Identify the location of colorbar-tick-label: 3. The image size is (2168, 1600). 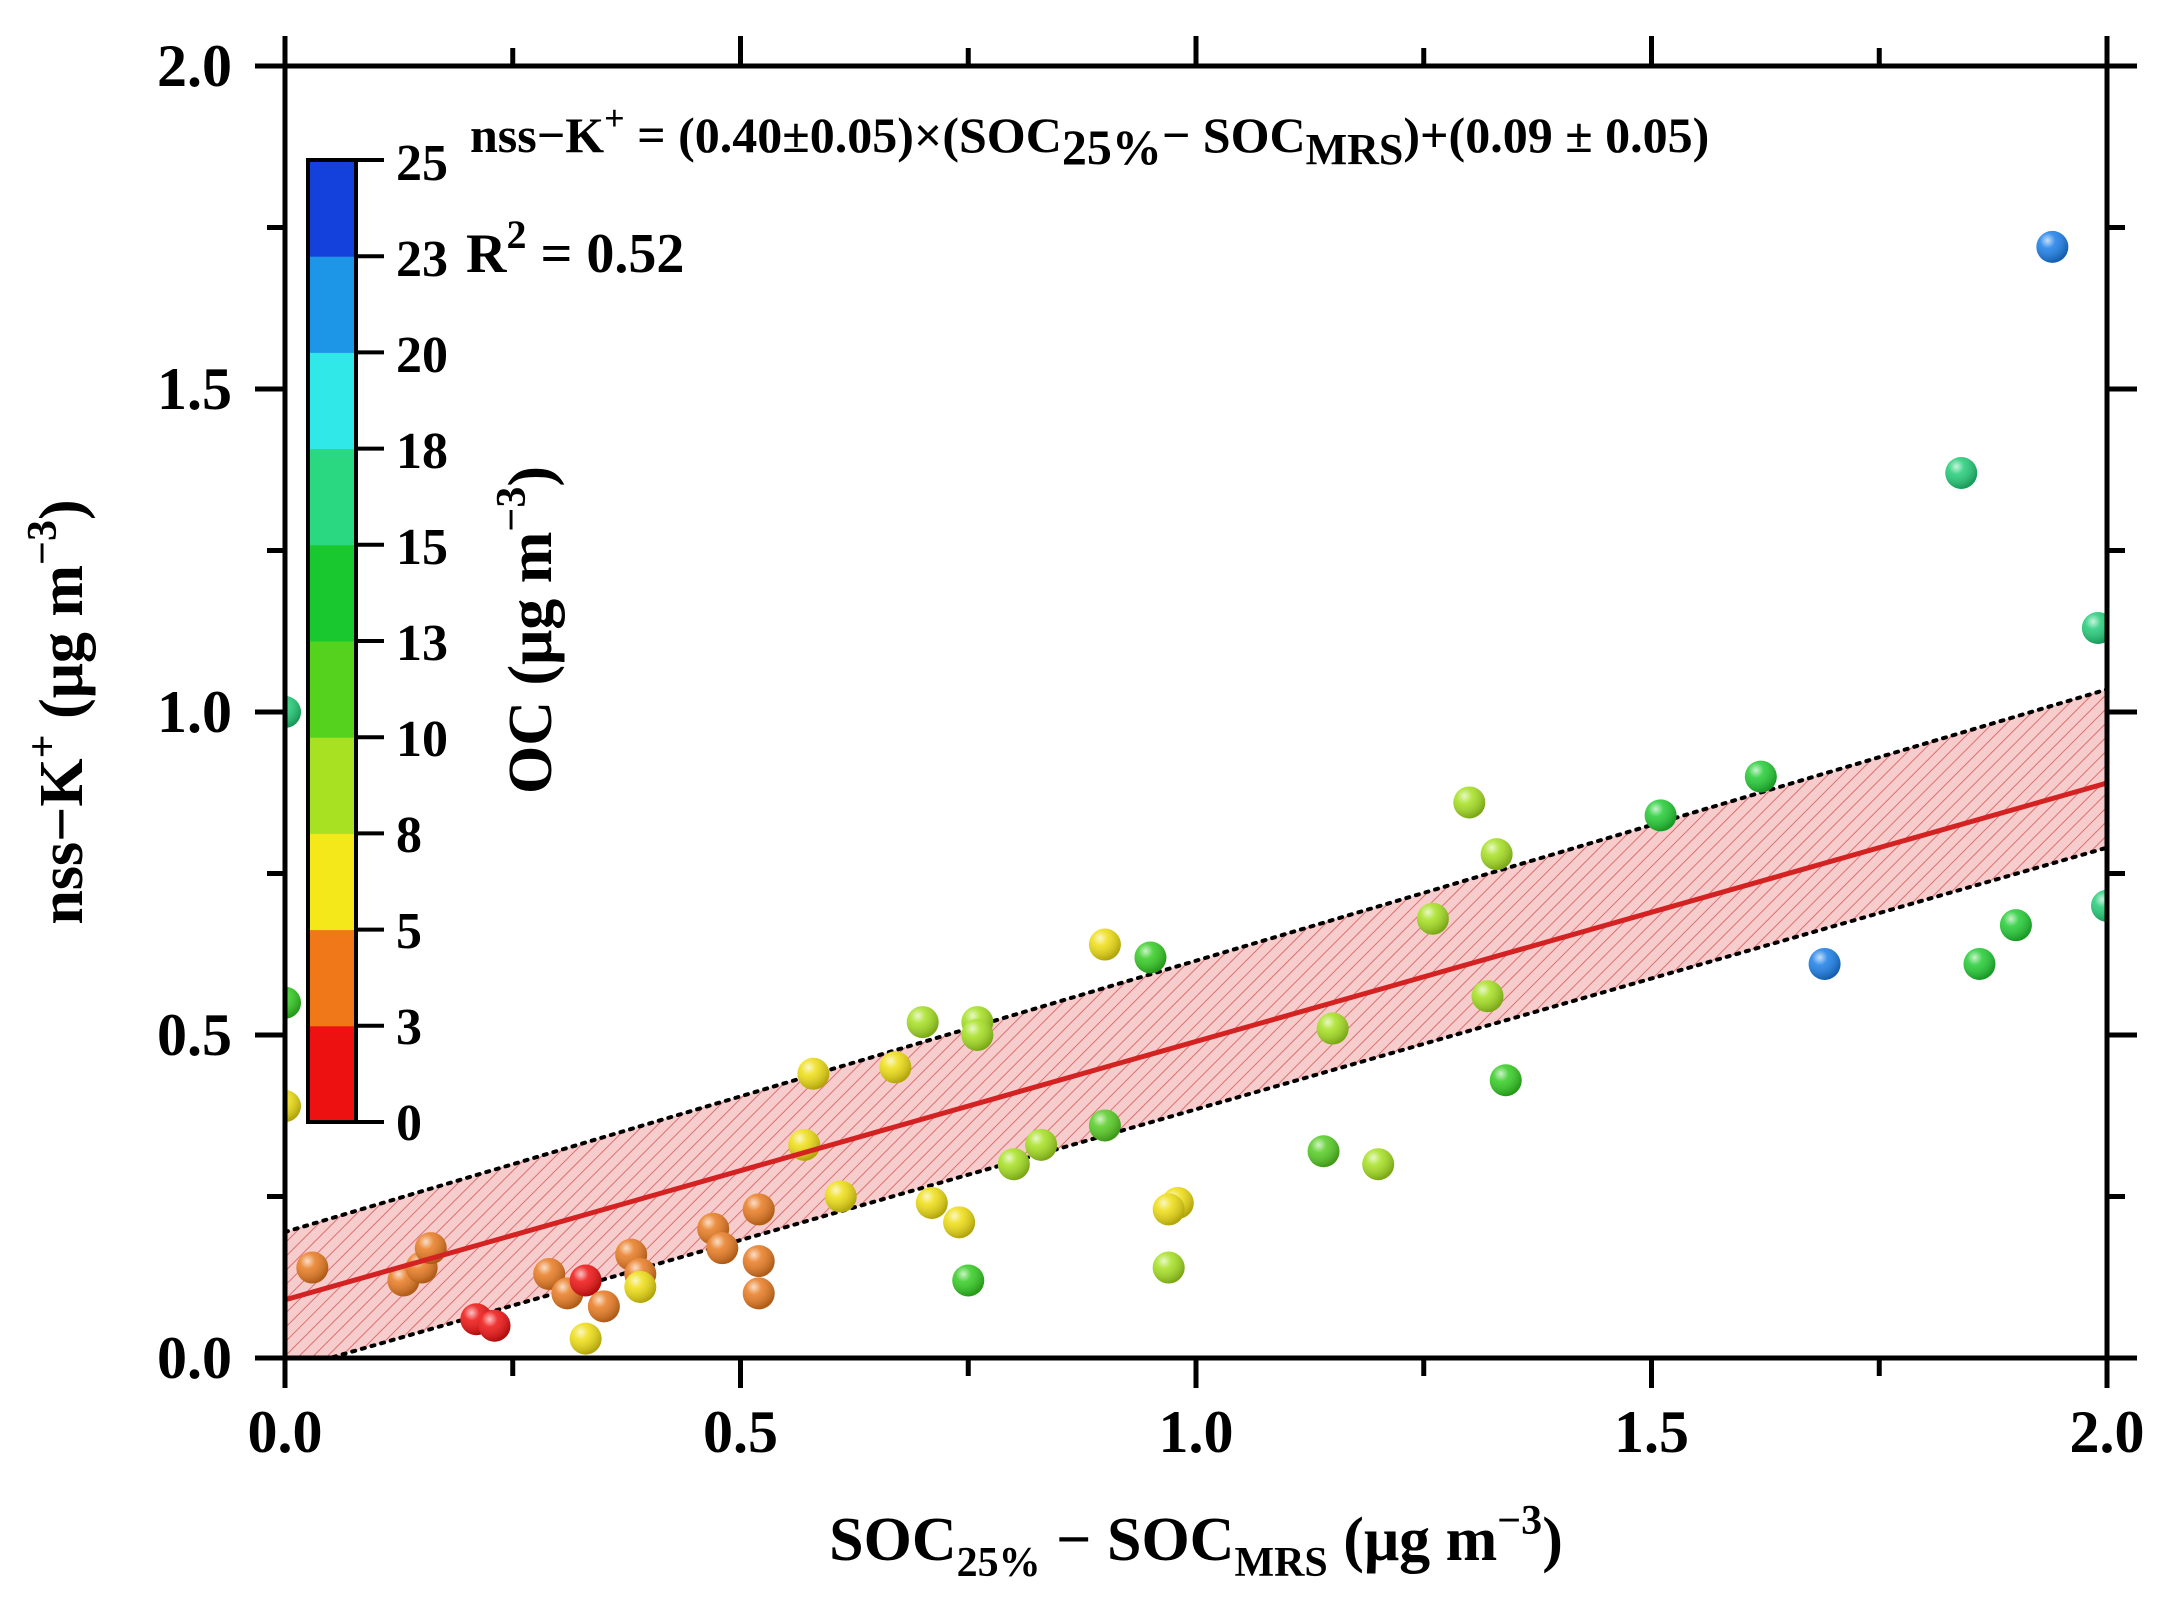
(409, 1027).